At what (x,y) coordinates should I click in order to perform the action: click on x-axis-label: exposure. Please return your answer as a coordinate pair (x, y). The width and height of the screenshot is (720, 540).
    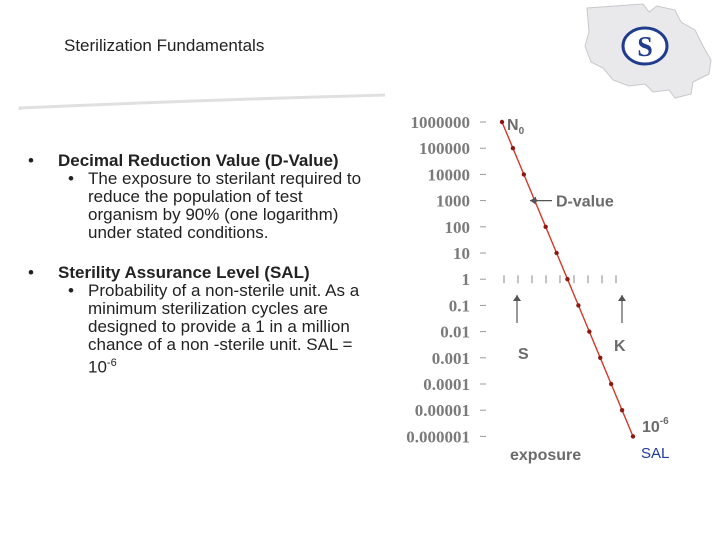
    Looking at the image, I should click on (545, 455).